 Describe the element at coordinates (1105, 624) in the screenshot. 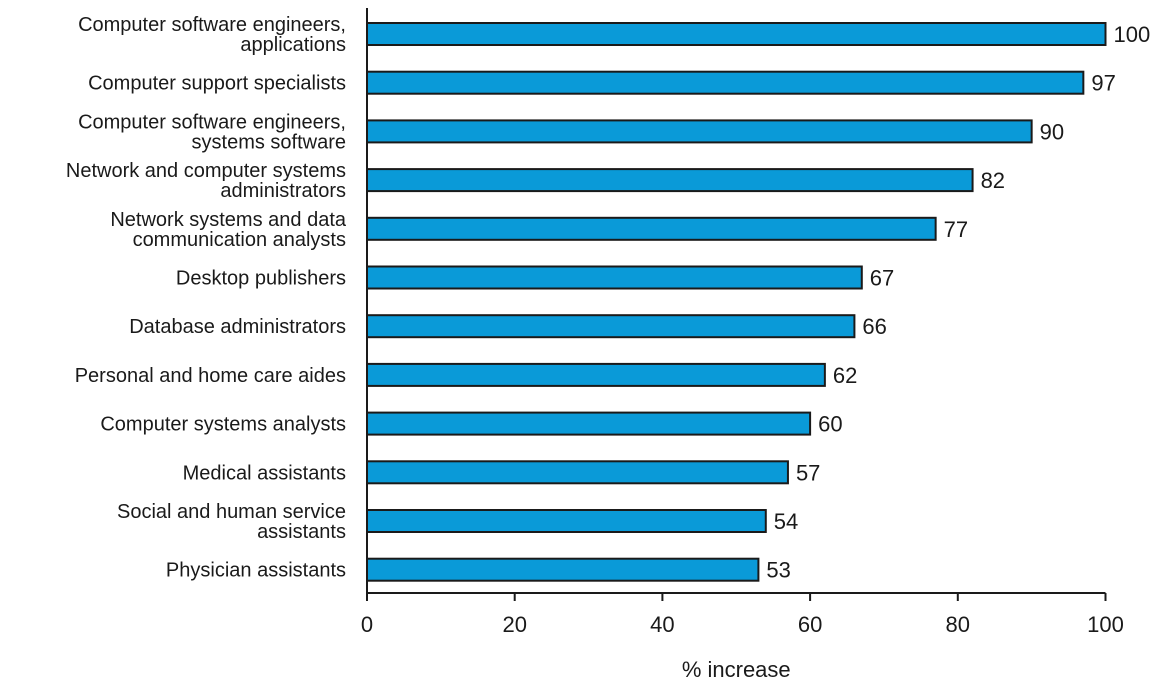

I see `x-tick-label: 100` at that location.